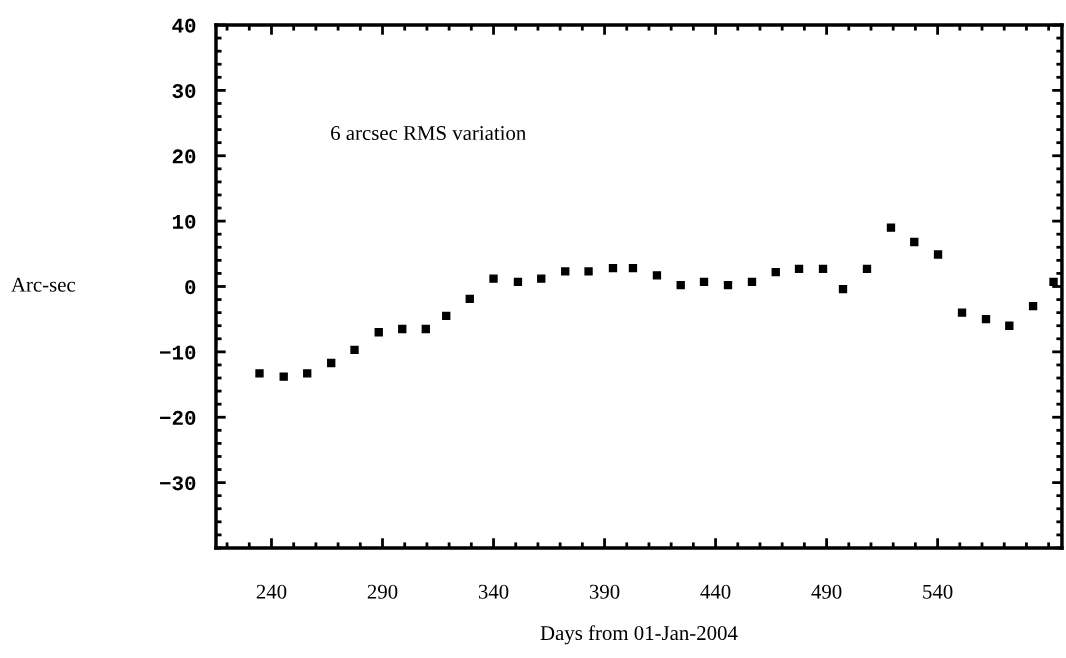  What do you see at coordinates (184, 156) in the screenshot?
I see `y-tick-label: 20` at bounding box center [184, 156].